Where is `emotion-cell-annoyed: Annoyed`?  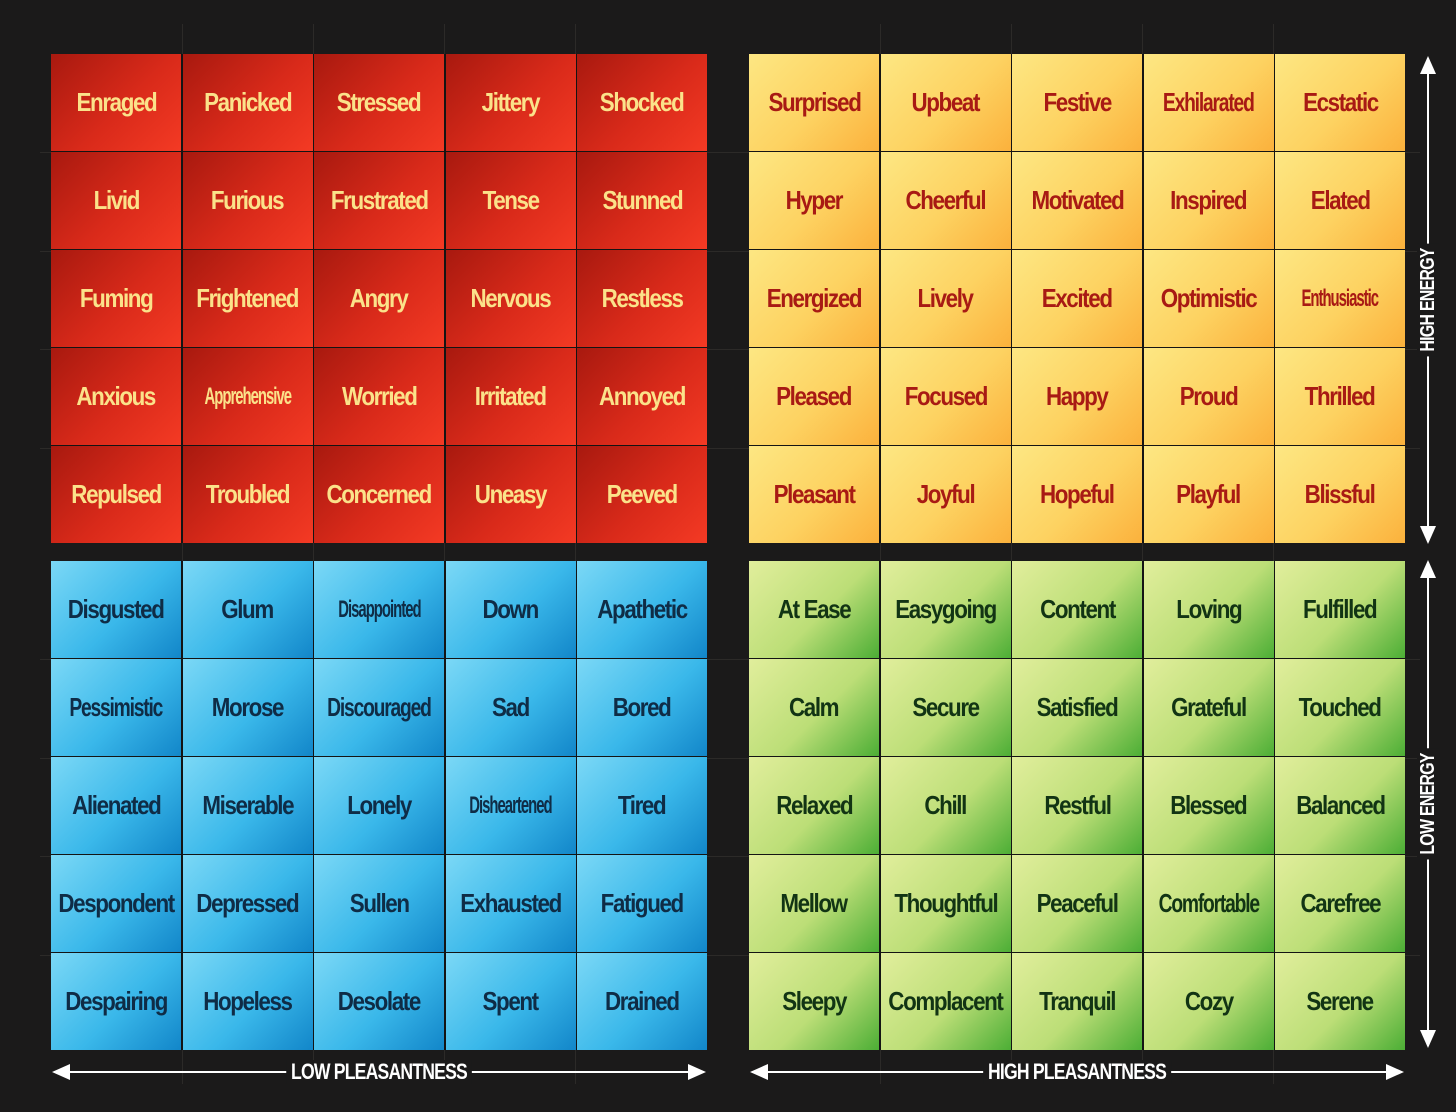
emotion-cell-annoyed: Annoyed is located at coordinates (642, 396).